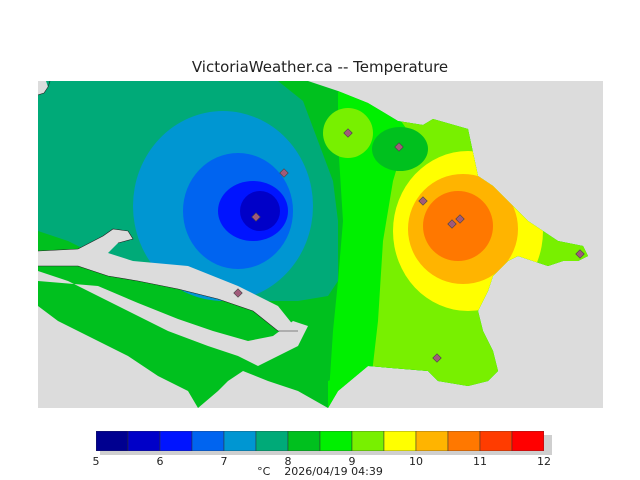 This screenshot has height=480, width=640. Describe the element at coordinates (544, 461) in the screenshot. I see `legend-tick-label: 12` at that location.